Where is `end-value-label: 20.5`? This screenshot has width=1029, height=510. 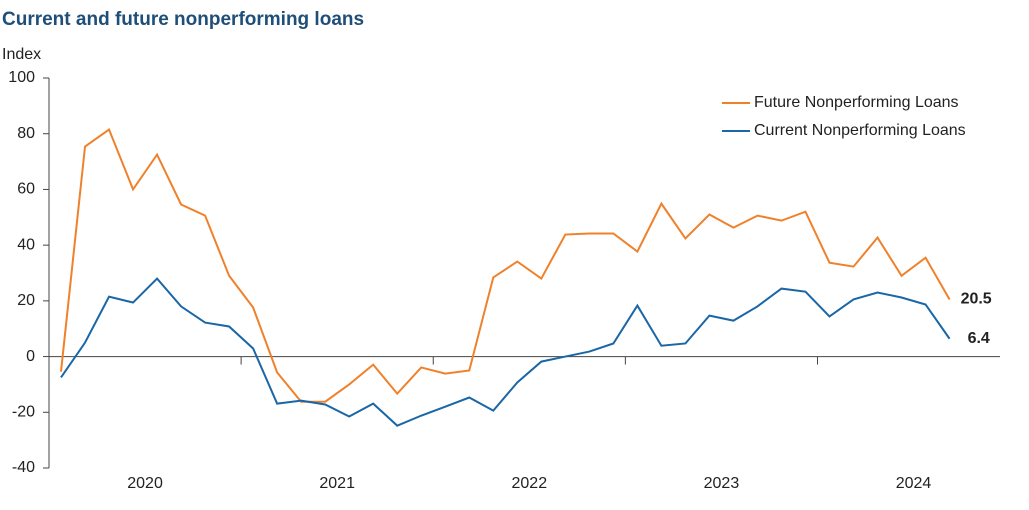
end-value-label: 20.5 is located at coordinates (976, 299).